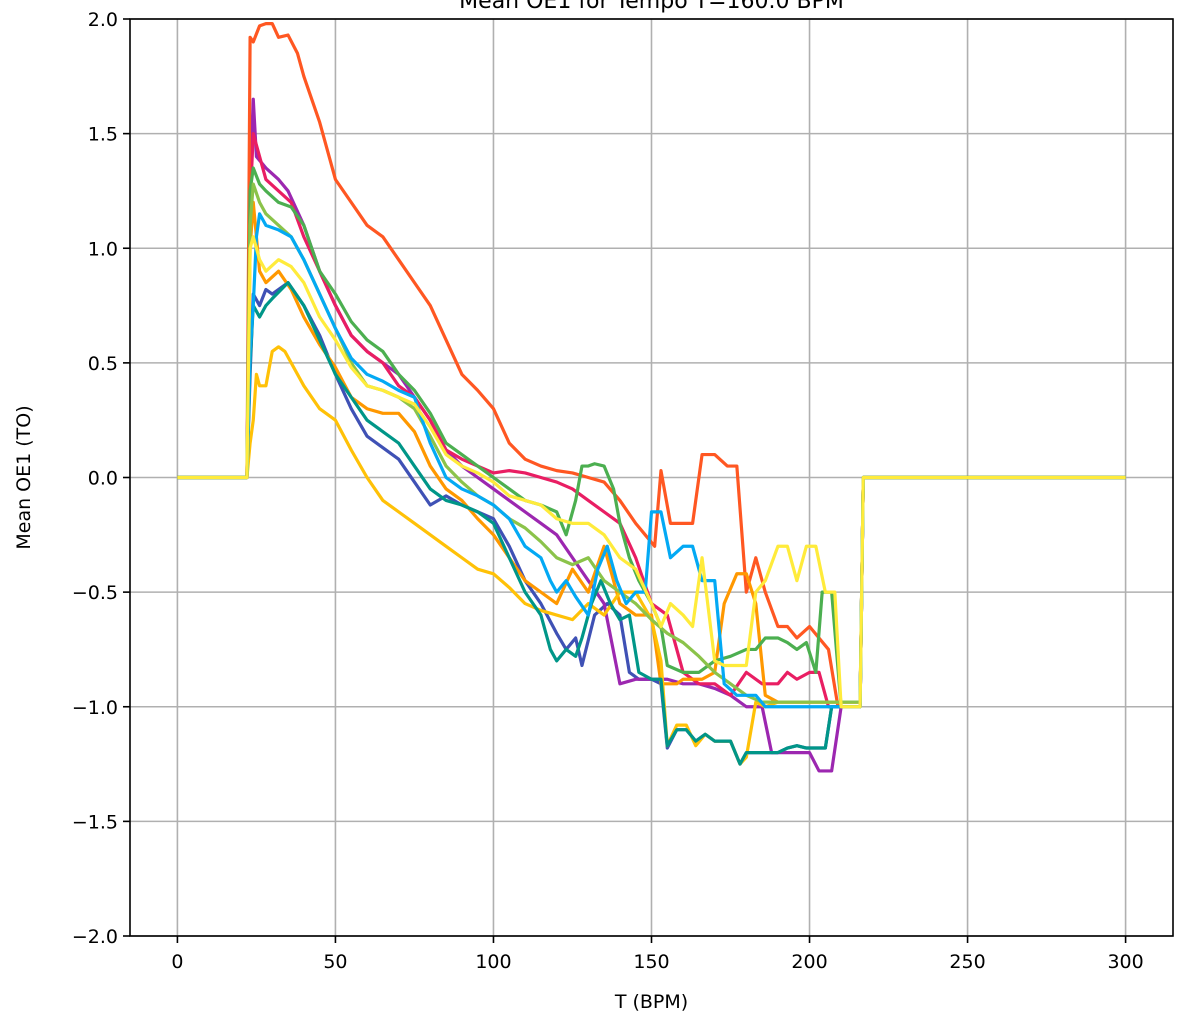 This screenshot has width=1183, height=1018. What do you see at coordinates (177, 962) in the screenshot?
I see `x-tick-label: 0` at bounding box center [177, 962].